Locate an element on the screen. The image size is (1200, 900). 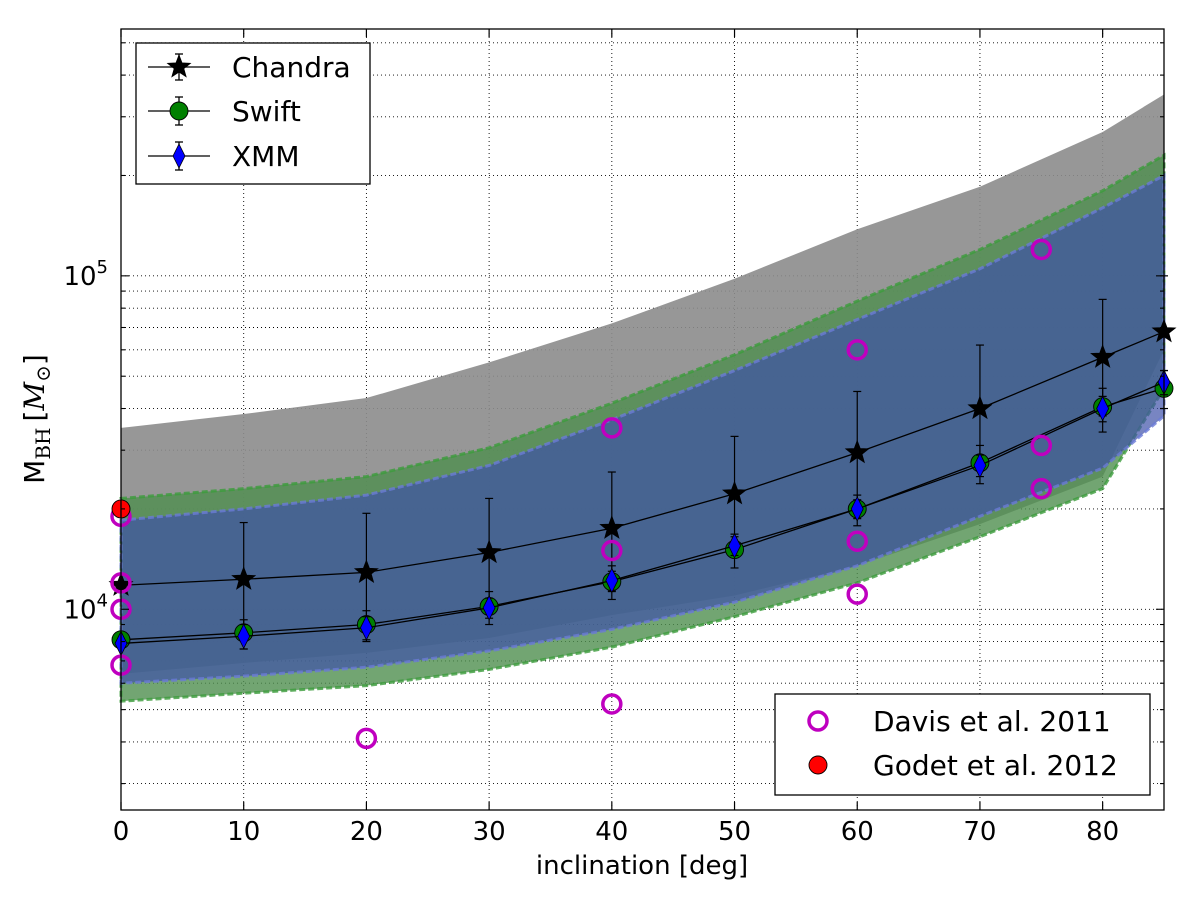
y-tick-label: 10⁴ is located at coordinates (85, 607).